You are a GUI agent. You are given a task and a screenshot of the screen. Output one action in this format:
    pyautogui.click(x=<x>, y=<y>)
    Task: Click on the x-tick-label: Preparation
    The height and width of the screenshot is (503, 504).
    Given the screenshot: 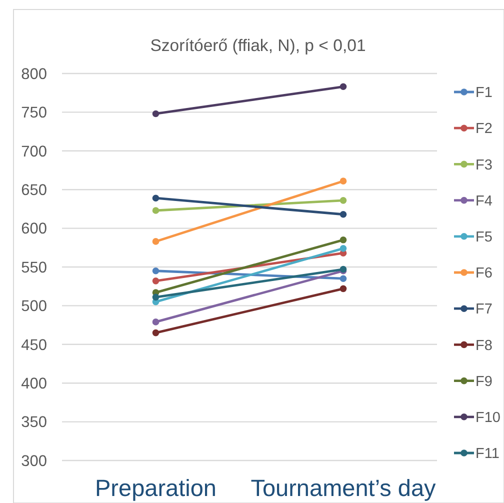 What is the action you would take?
    pyautogui.click(x=155, y=488)
    